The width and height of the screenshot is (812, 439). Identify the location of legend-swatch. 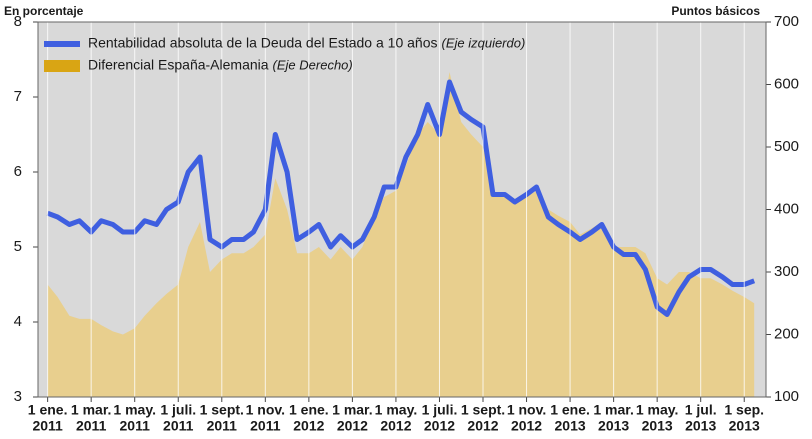
(62, 66).